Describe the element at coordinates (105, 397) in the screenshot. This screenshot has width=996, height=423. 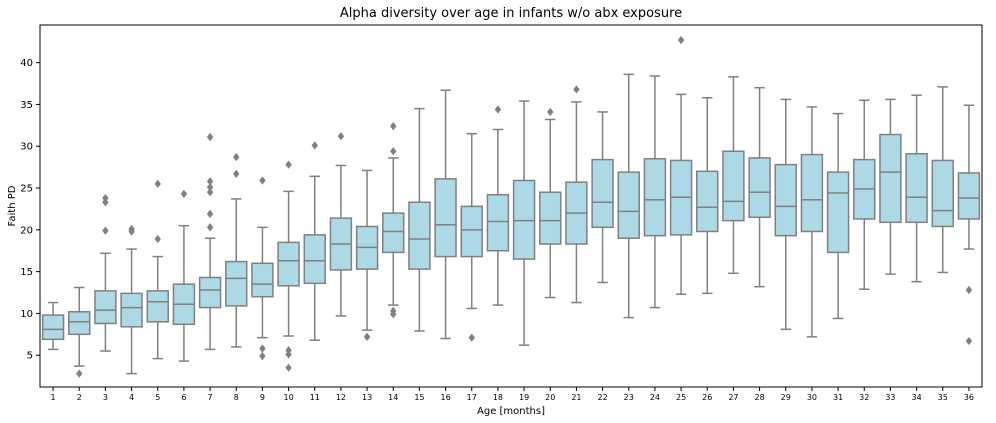
I see `x-tick-label: 3` at that location.